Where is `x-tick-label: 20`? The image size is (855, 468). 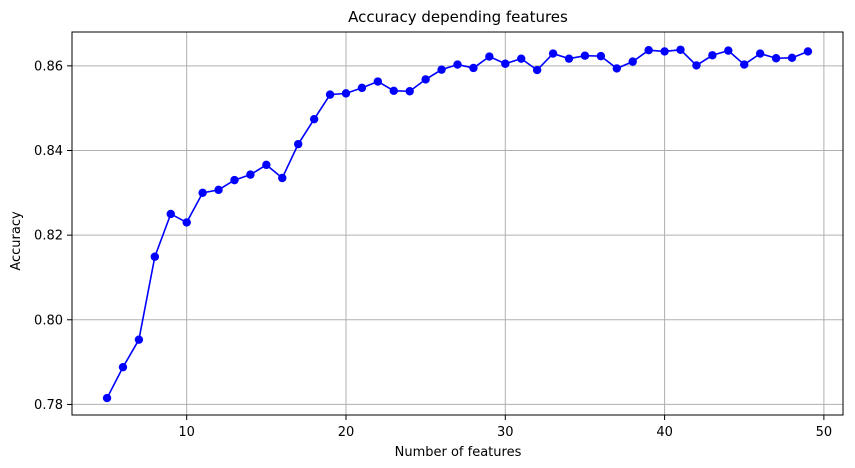 x-tick-label: 20 is located at coordinates (346, 432).